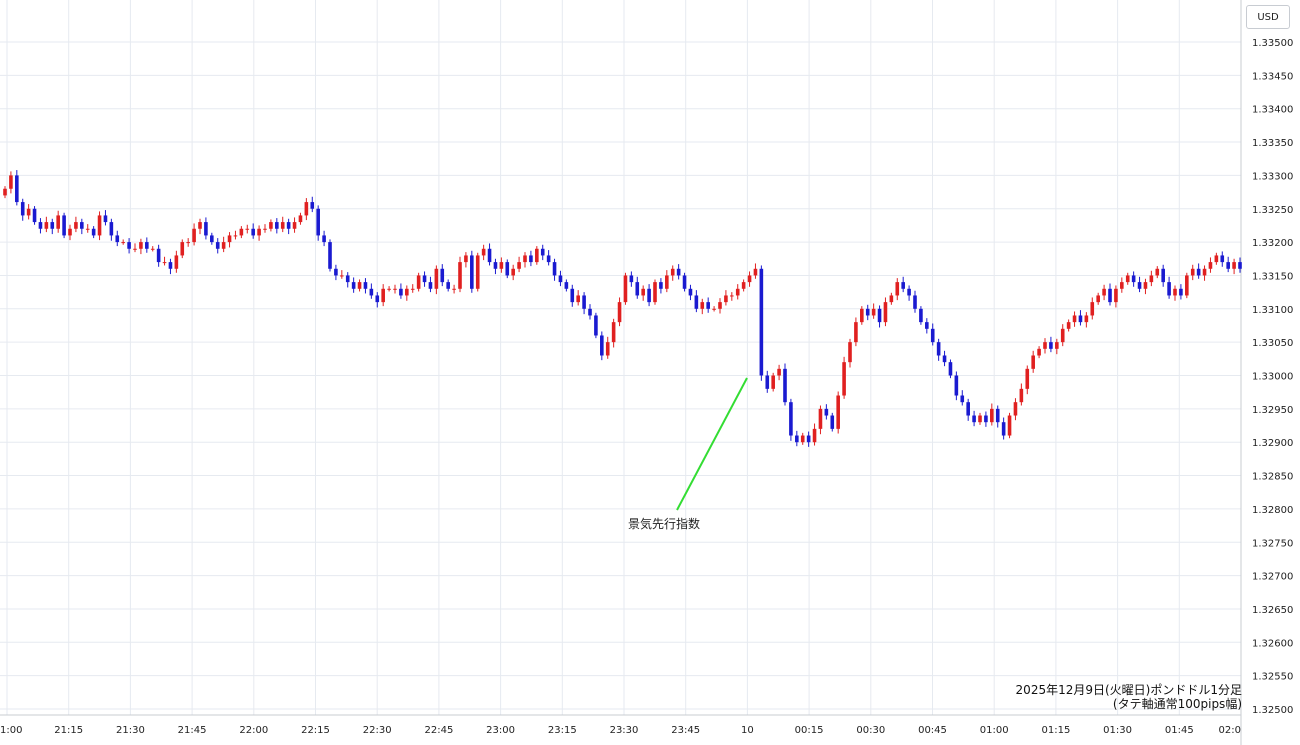 The width and height of the screenshot is (1300, 745). What do you see at coordinates (1272, 410) in the screenshot?
I see `price-tick-label: 1.32950` at bounding box center [1272, 410].